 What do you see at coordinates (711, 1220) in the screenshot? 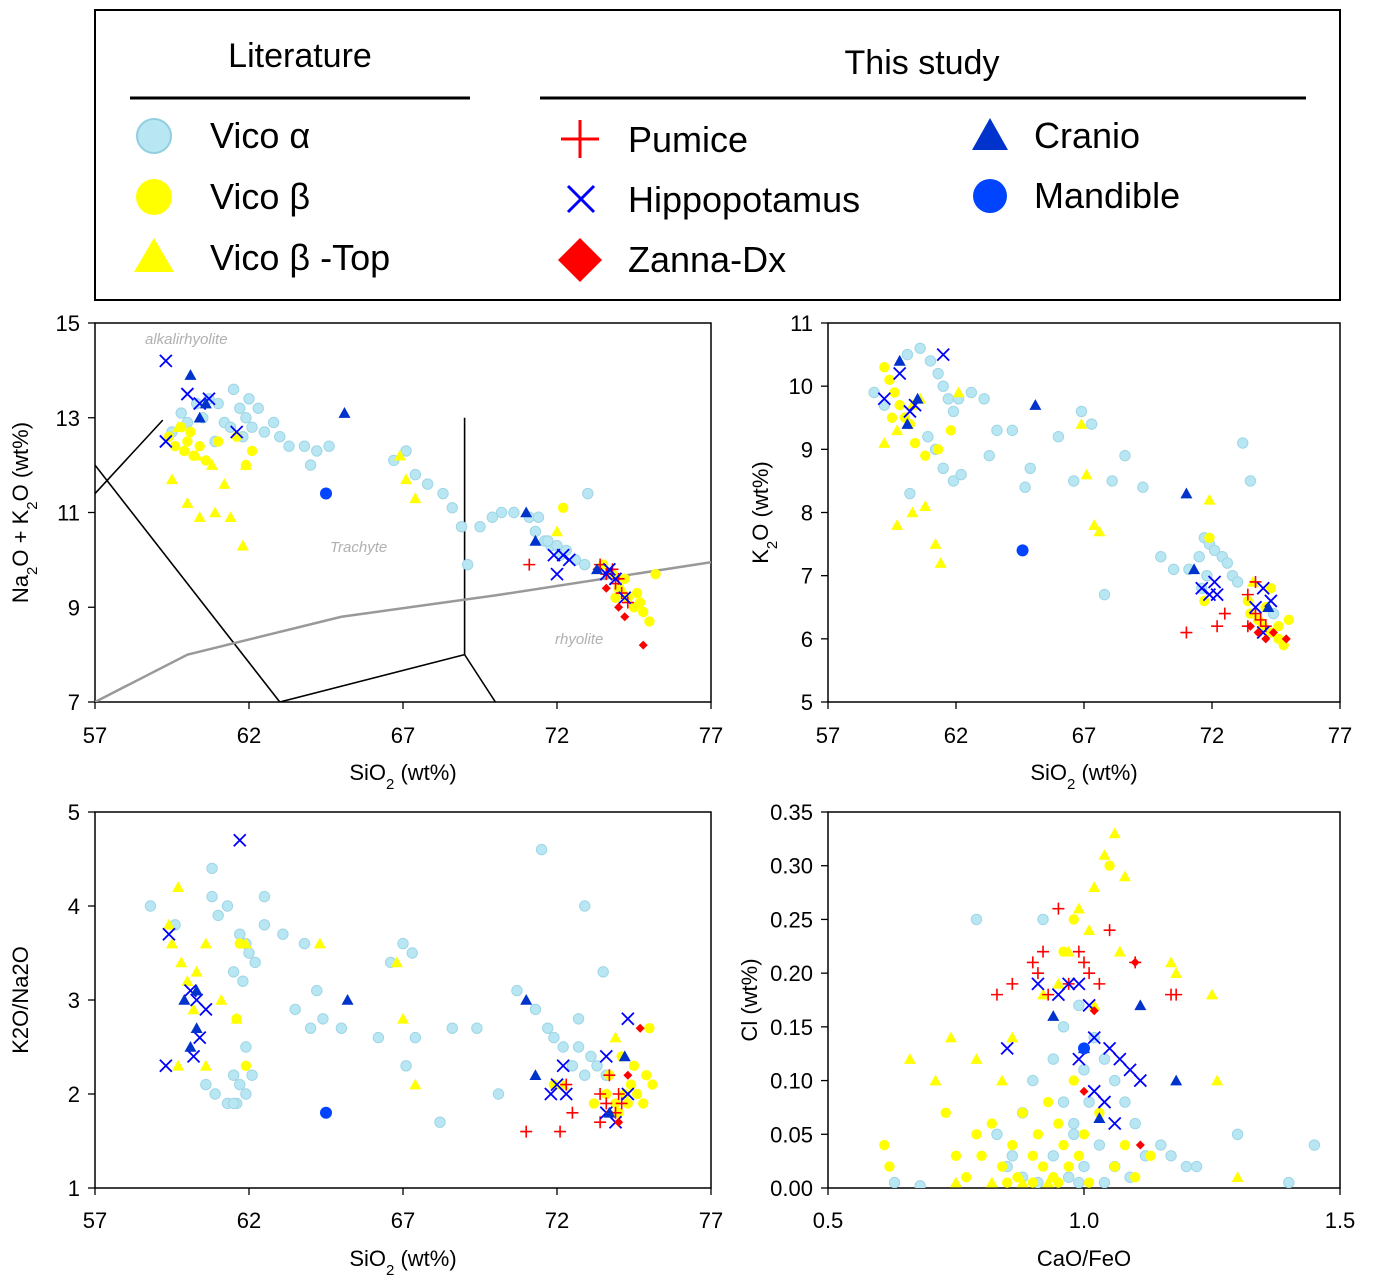
I see `x-tick-label: 77` at bounding box center [711, 1220].